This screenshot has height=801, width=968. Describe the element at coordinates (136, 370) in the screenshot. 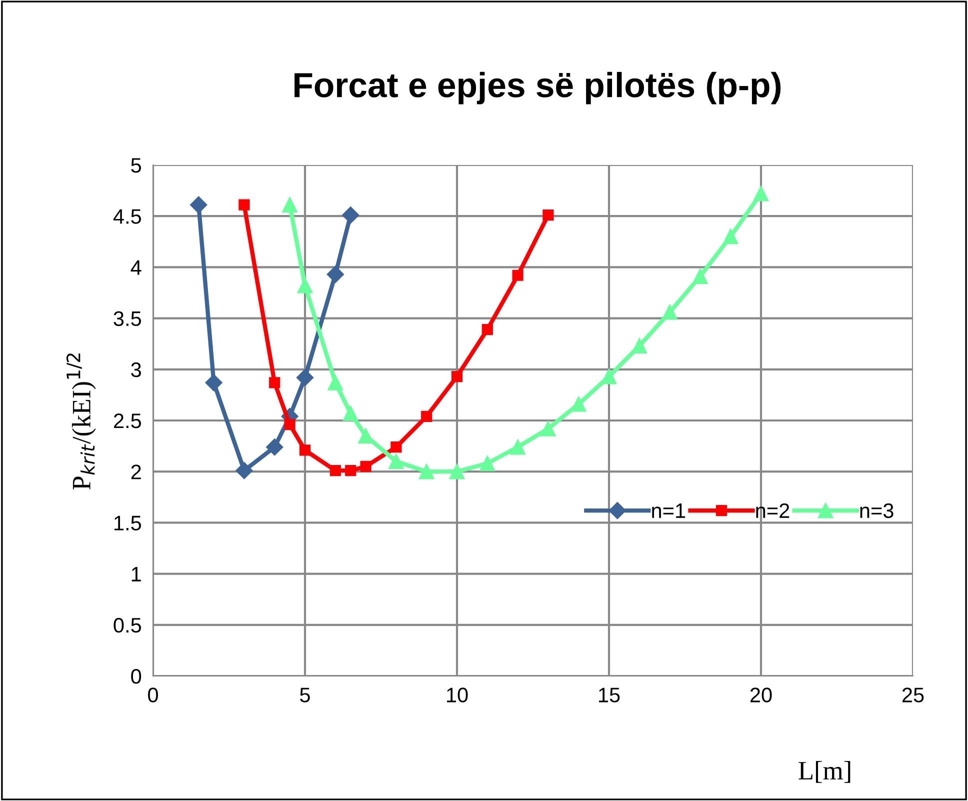

I see `y-tick-label: 3` at that location.